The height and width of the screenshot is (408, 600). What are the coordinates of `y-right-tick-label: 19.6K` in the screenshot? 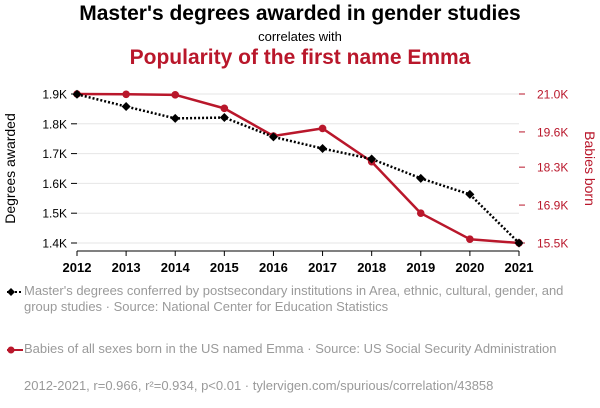 It's located at (552, 132).